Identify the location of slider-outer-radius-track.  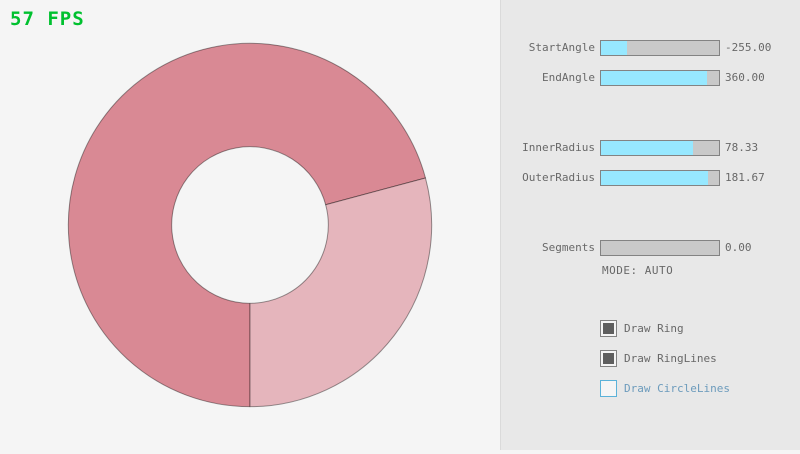
(660, 178).